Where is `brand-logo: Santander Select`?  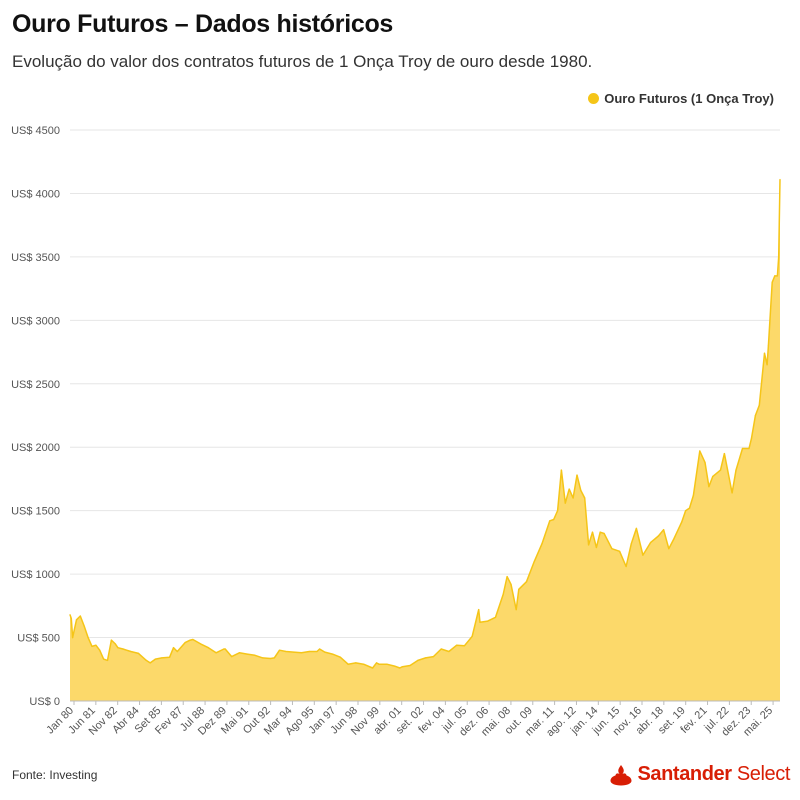
brand-logo: Santander Select is located at coordinates (700, 774).